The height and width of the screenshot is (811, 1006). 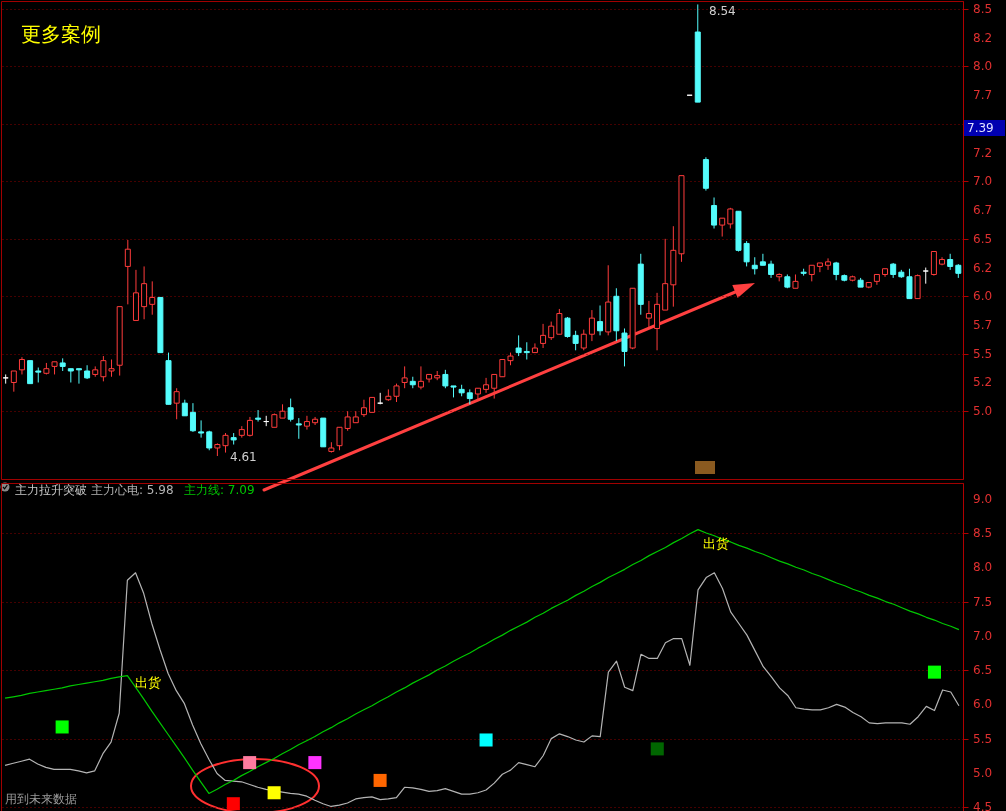 I want to click on y-tick-label: 9.0, so click(x=983, y=498).